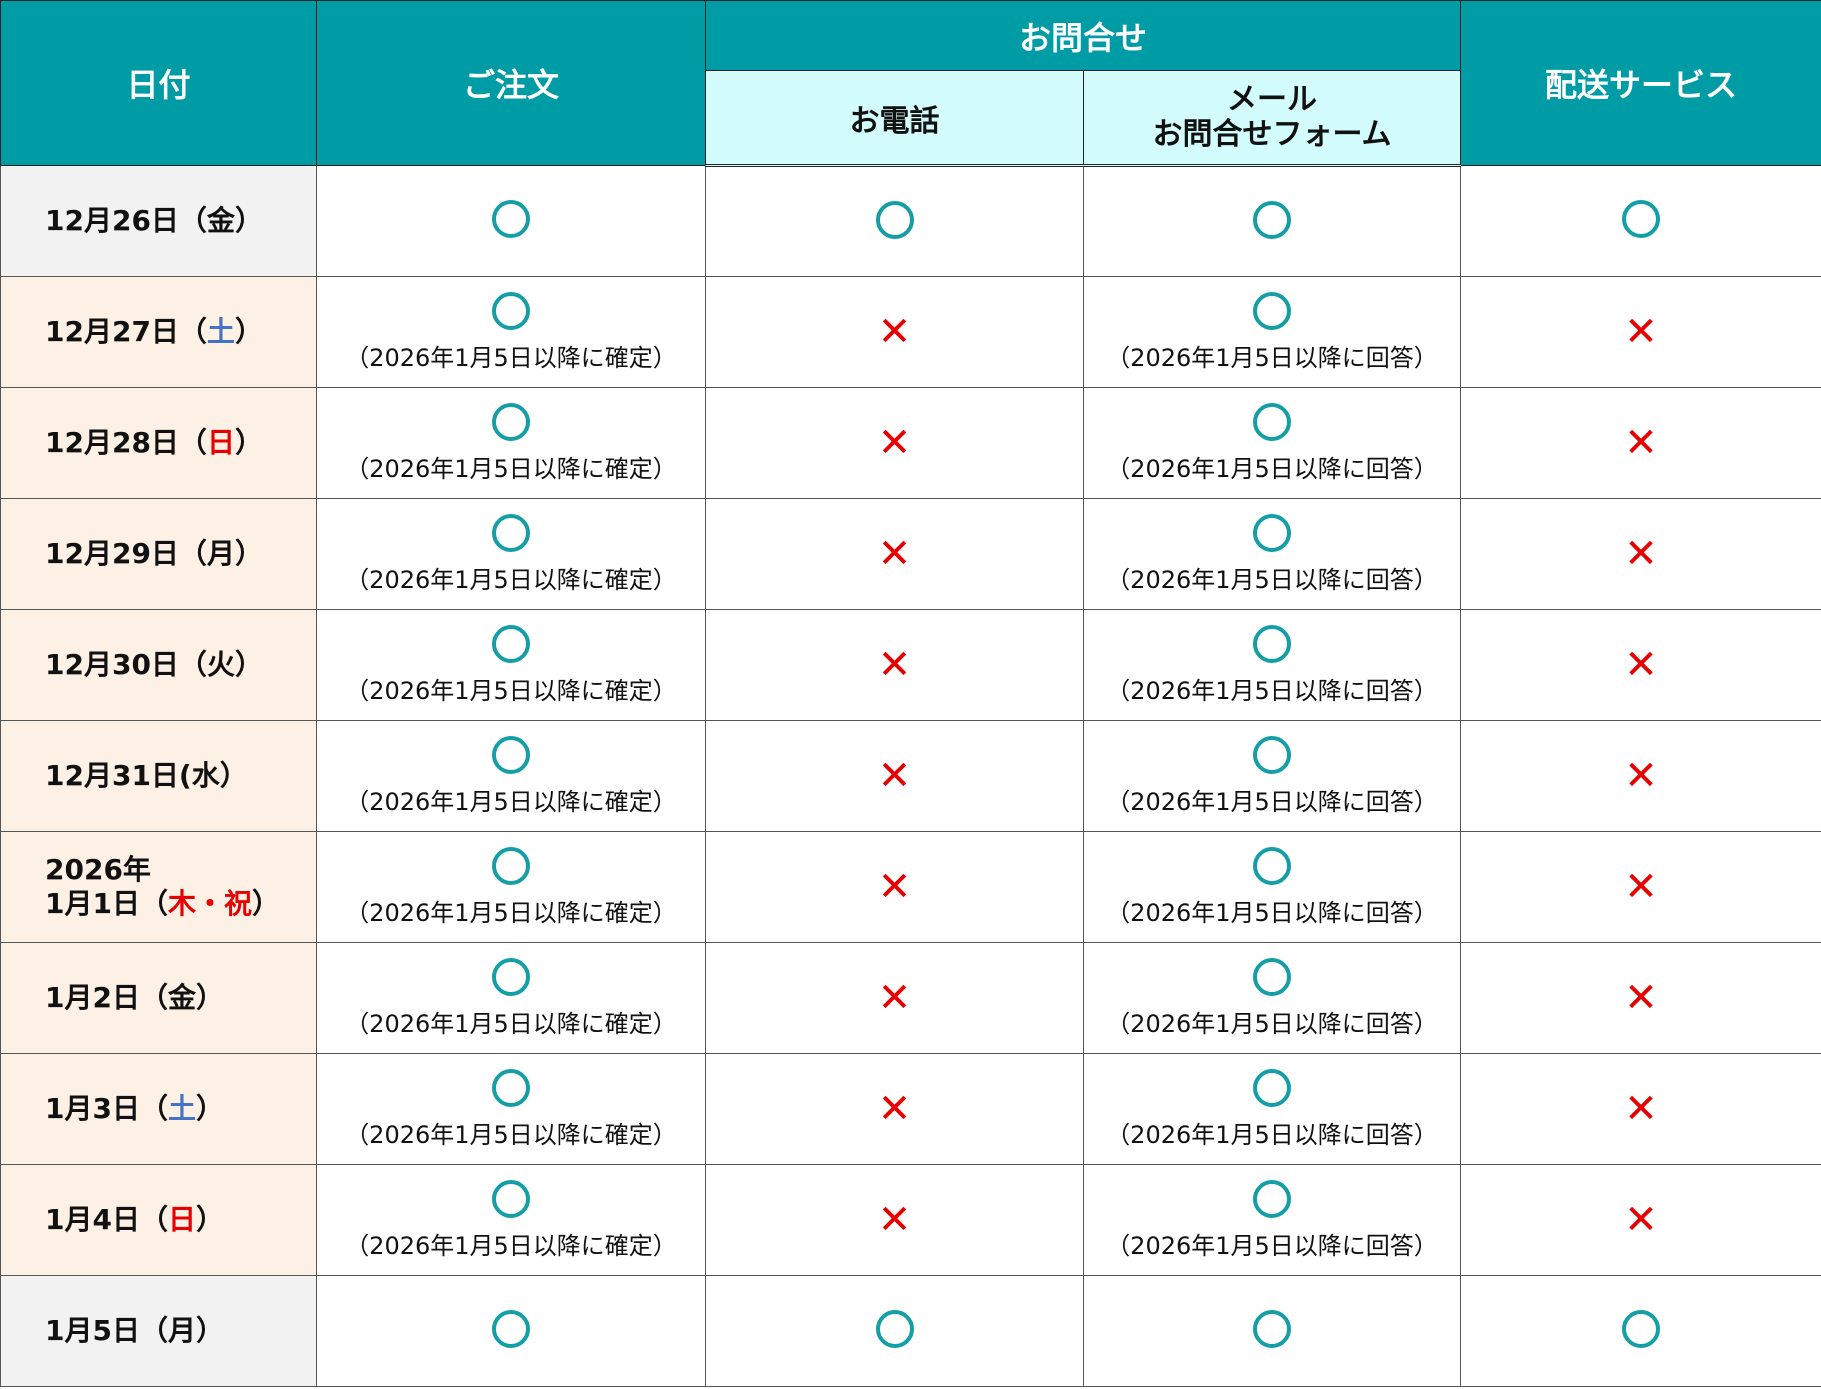 This screenshot has width=1821, height=1389. What do you see at coordinates (106, 903) in the screenshot?
I see `date-text: 1月1日（` at bounding box center [106, 903].